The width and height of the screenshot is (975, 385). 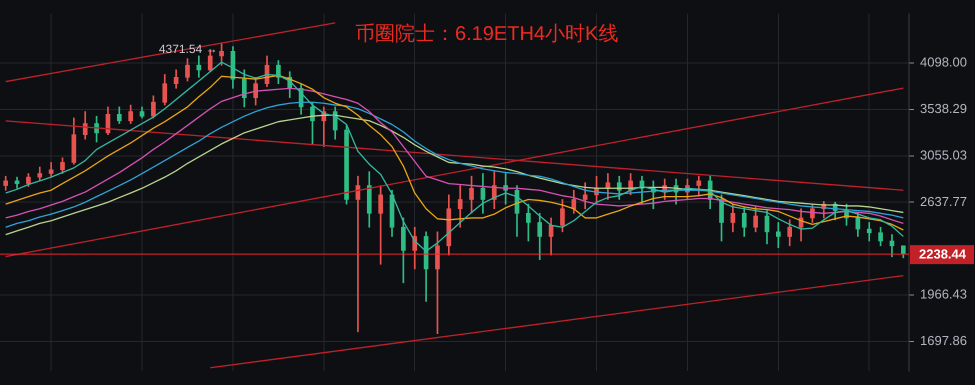 What do you see at coordinates (943, 62) in the screenshot?
I see `y-tick-label: 4098.00` at bounding box center [943, 62].